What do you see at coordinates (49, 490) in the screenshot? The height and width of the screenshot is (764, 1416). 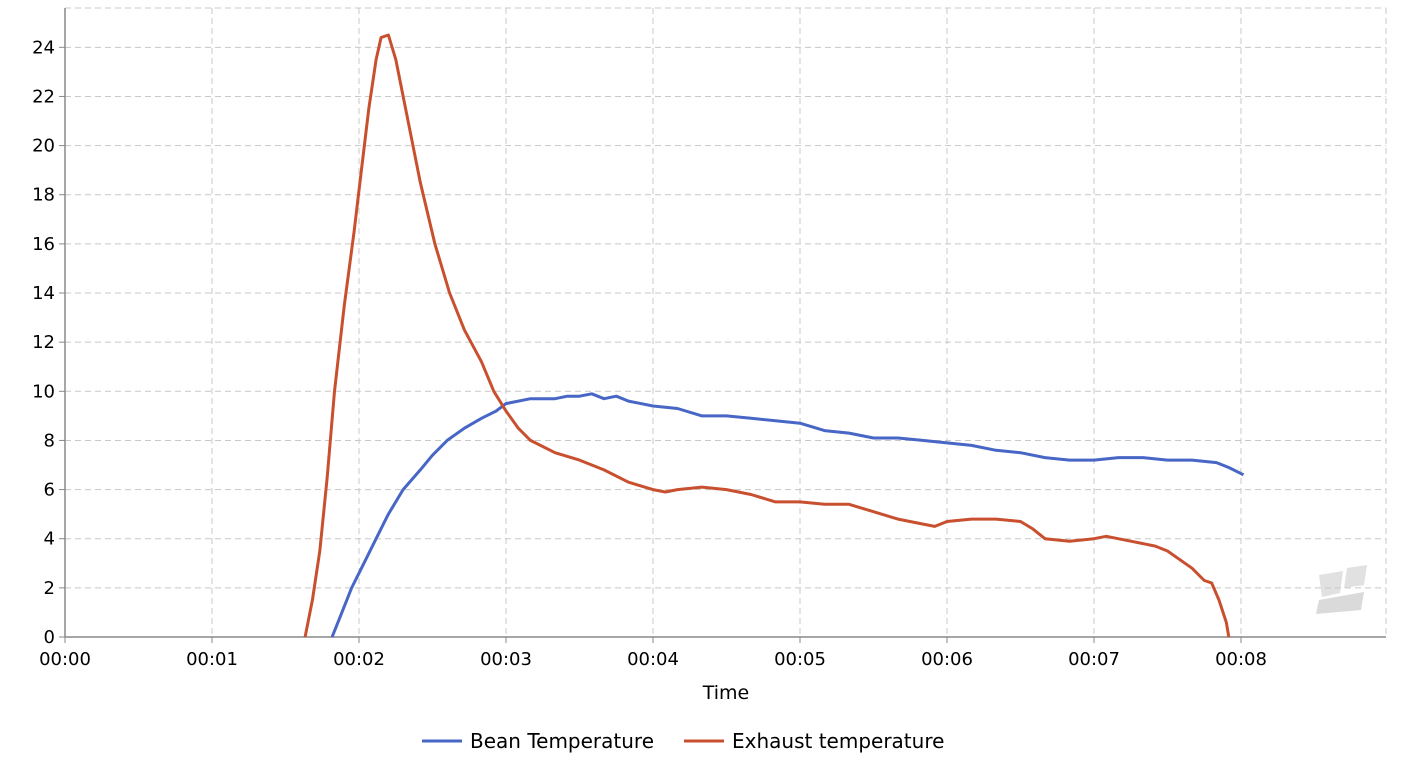 I see `y-tick-label: 6` at bounding box center [49, 490].